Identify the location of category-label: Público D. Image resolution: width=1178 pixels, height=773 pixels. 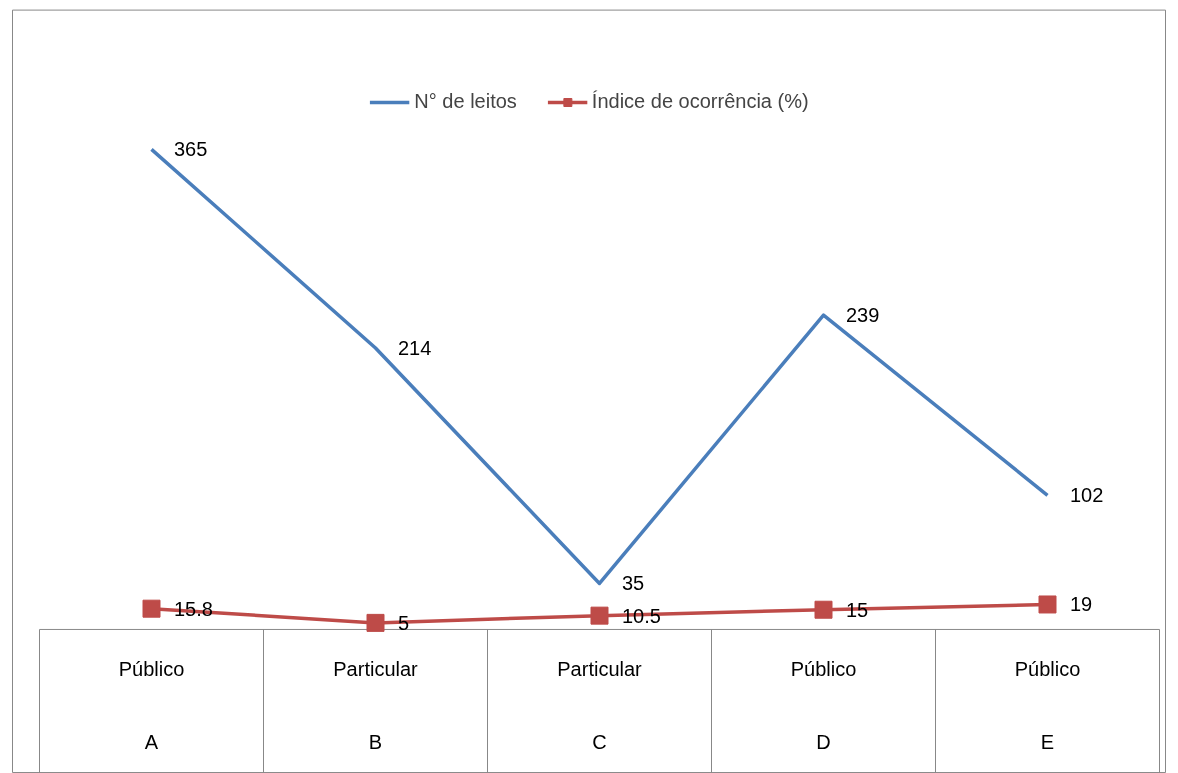
(823, 705).